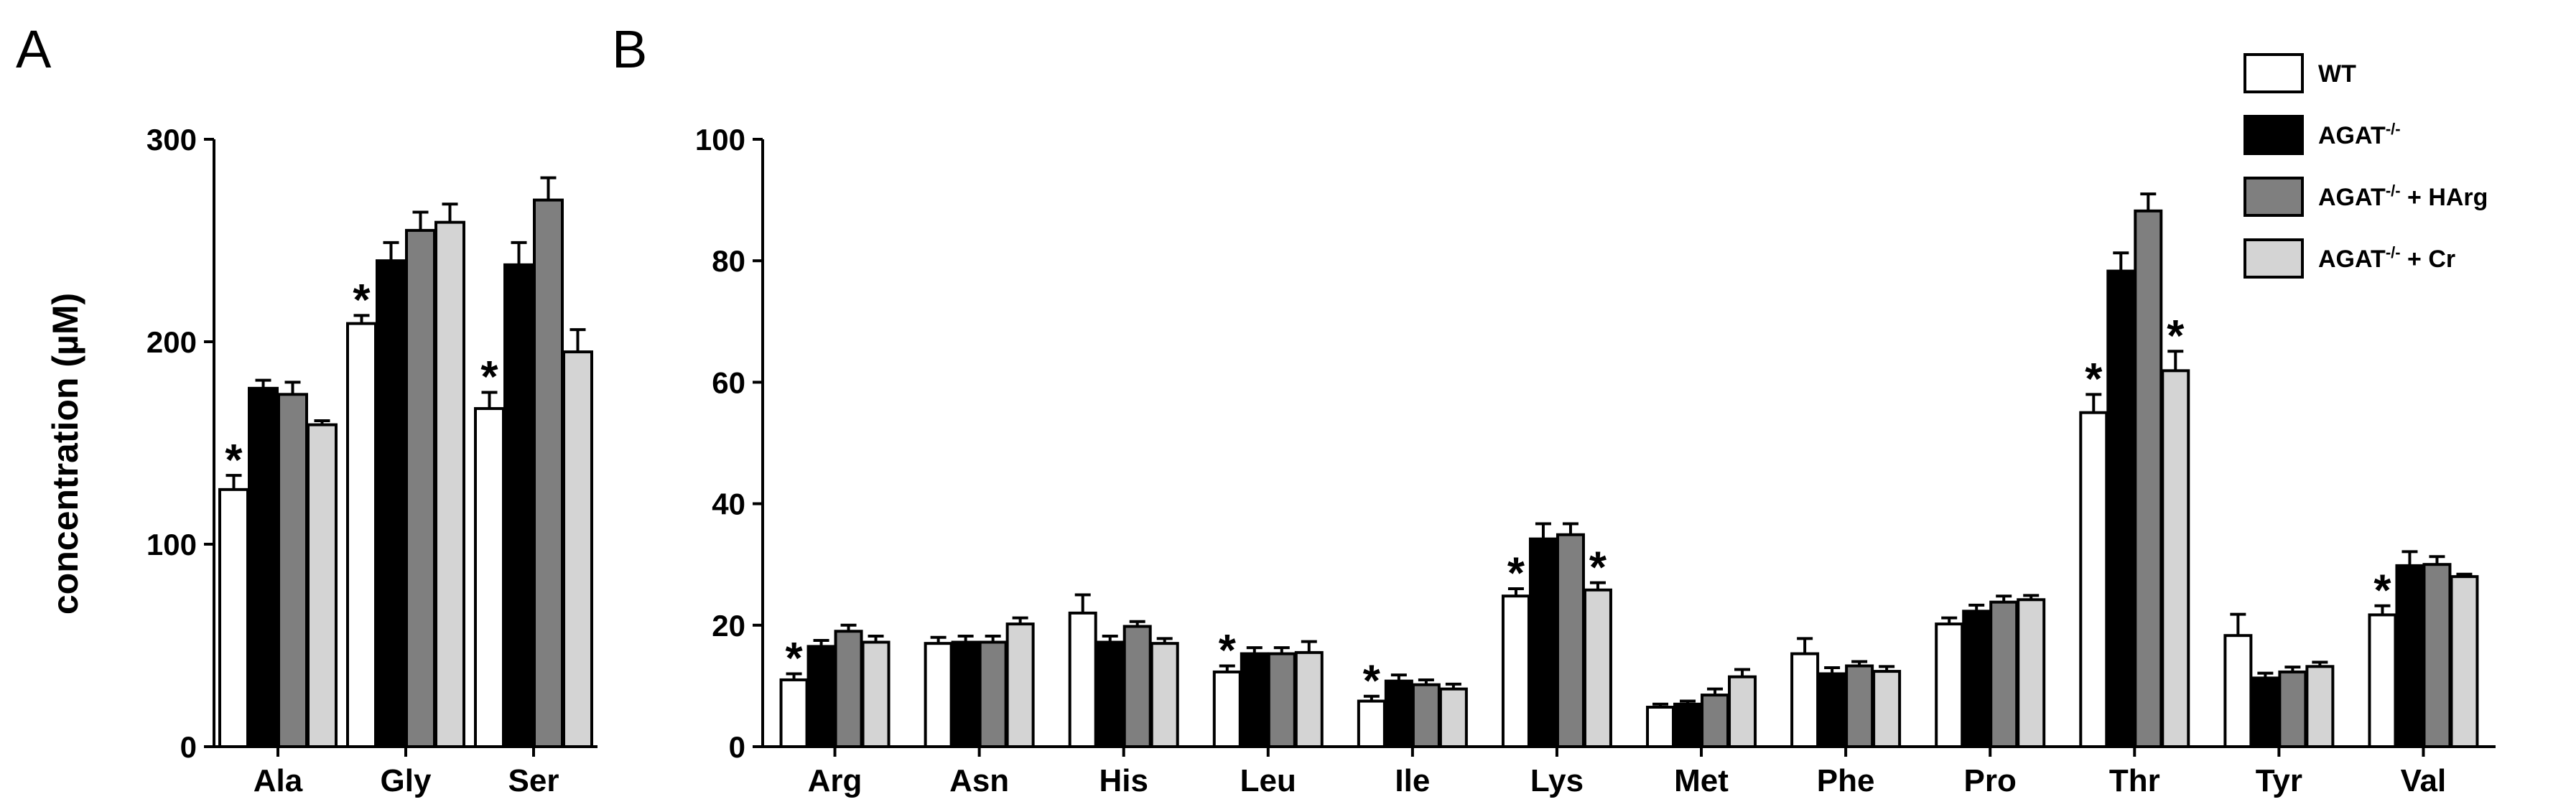  What do you see at coordinates (533, 780) in the screenshot?
I see `panel-a-category-label: Ser` at bounding box center [533, 780].